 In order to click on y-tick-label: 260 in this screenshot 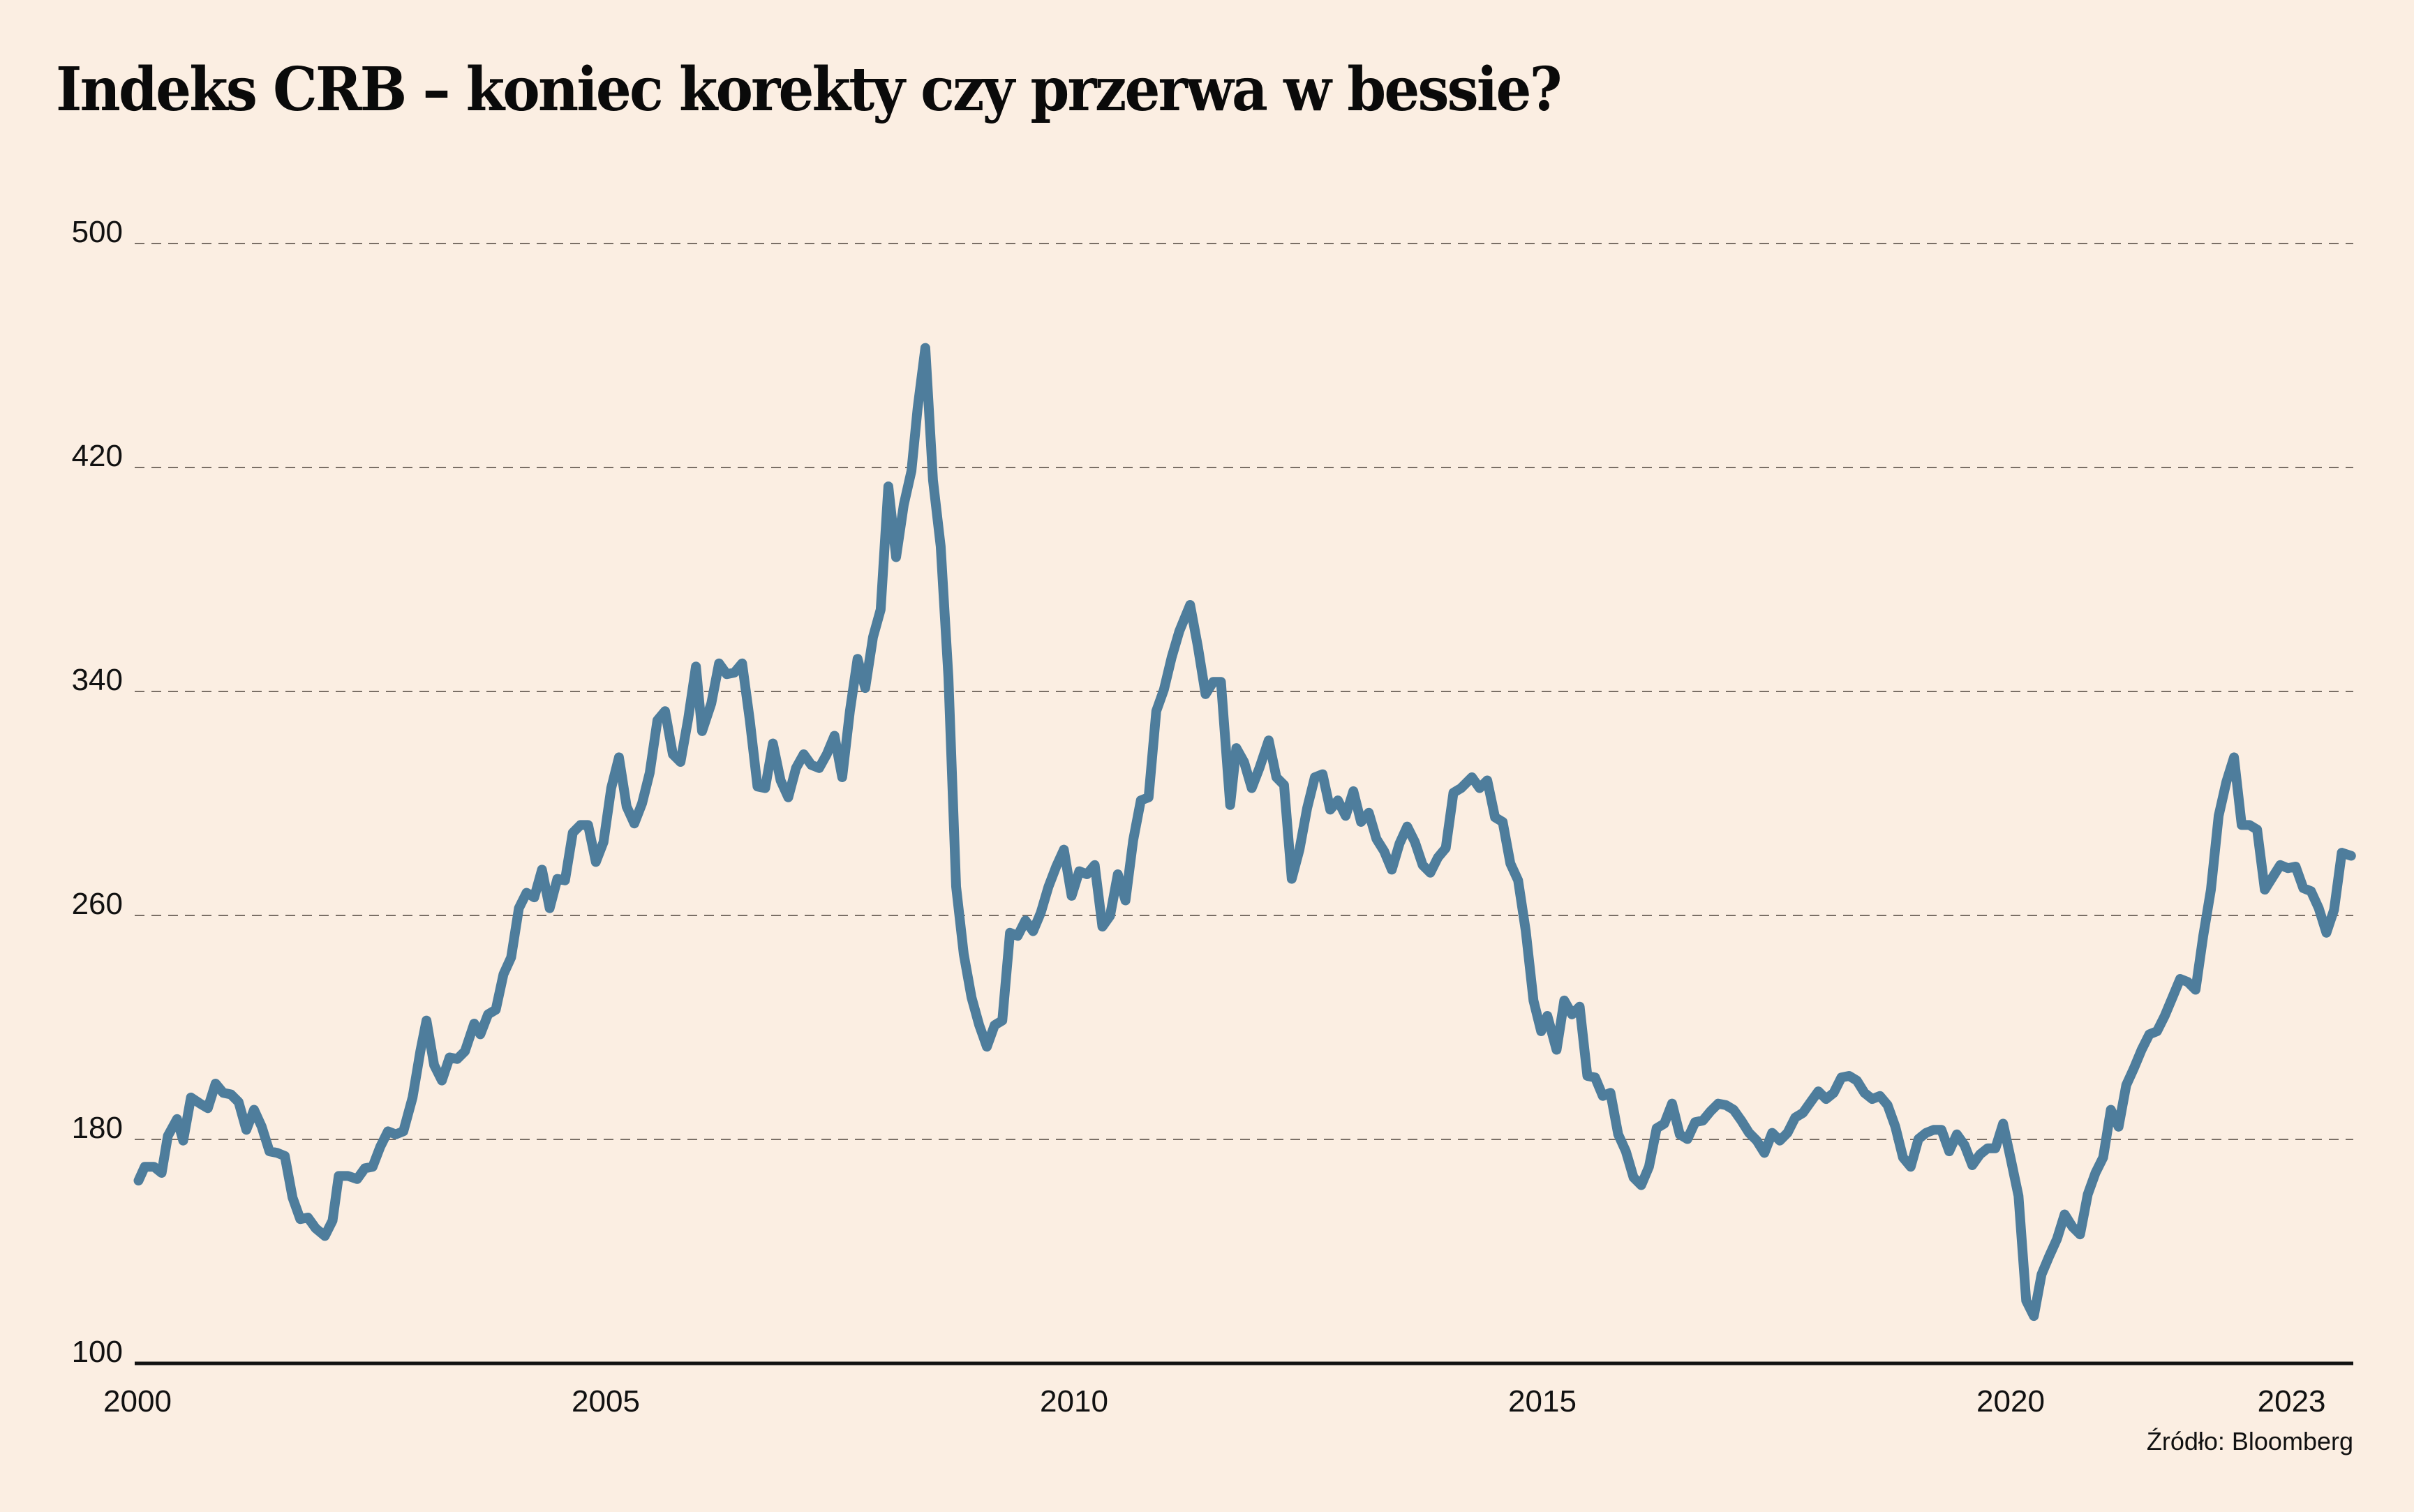, I will do `click(97, 904)`.